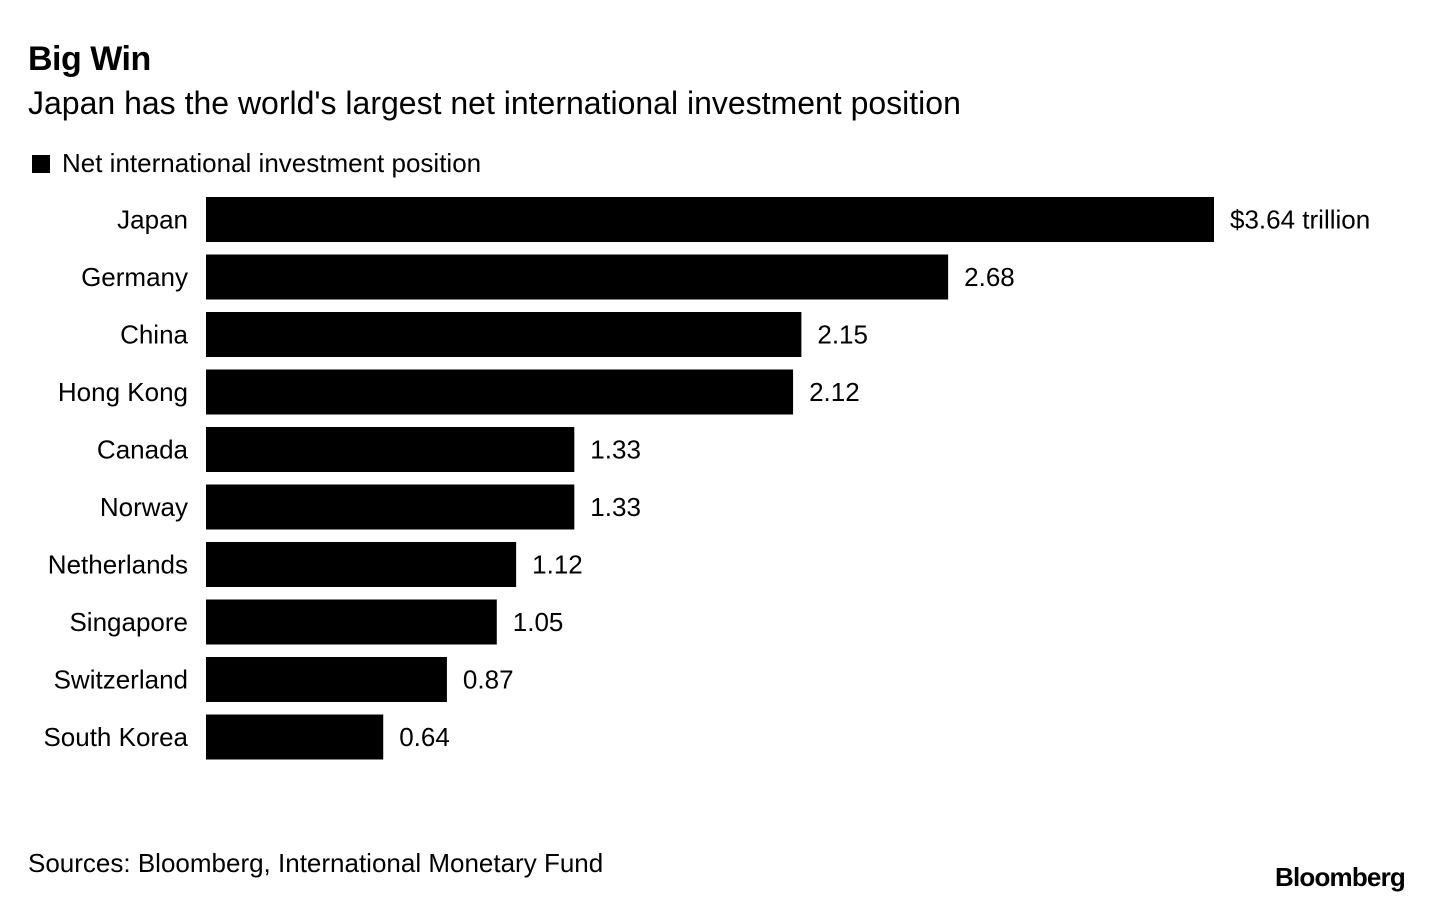  What do you see at coordinates (41, 163) in the screenshot?
I see `legend-swatch` at bounding box center [41, 163].